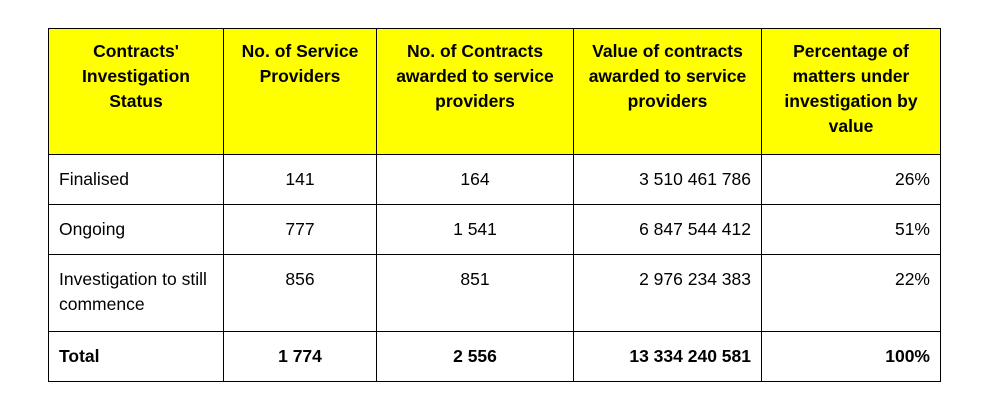 This screenshot has height=417, width=1000. Describe the element at coordinates (667, 229) in the screenshot. I see `cell-value: 6 847 544 412` at that location.